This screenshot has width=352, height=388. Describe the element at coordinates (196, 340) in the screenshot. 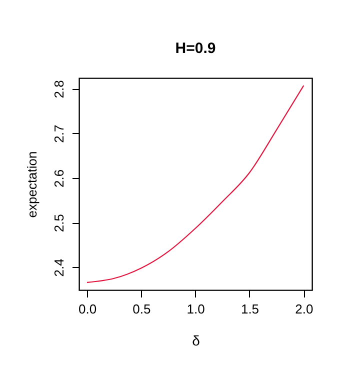

I see `x-axis-title: δ` at that location.